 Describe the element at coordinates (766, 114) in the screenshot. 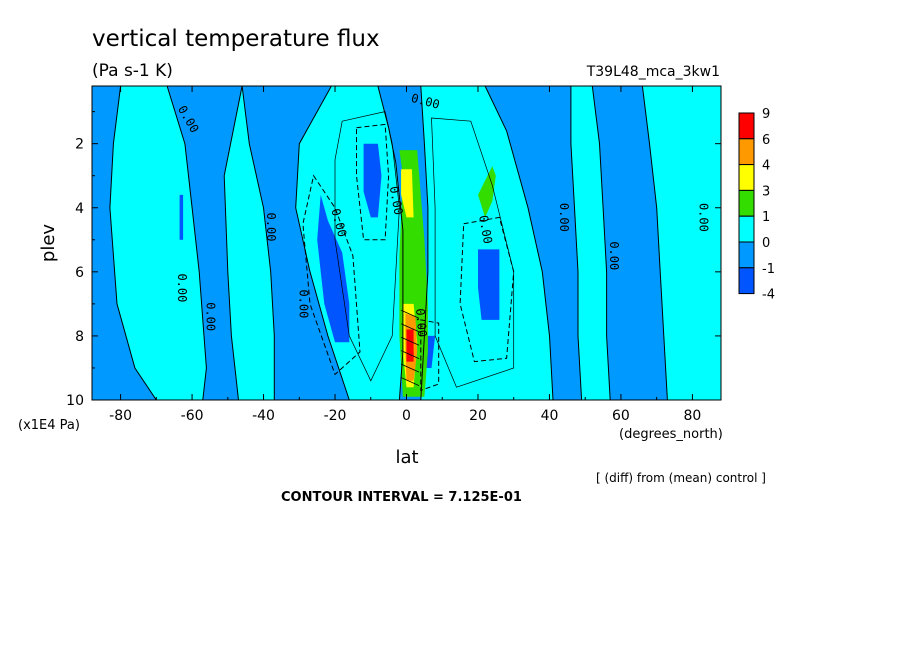

I see `colorbar-label: 9` at that location.